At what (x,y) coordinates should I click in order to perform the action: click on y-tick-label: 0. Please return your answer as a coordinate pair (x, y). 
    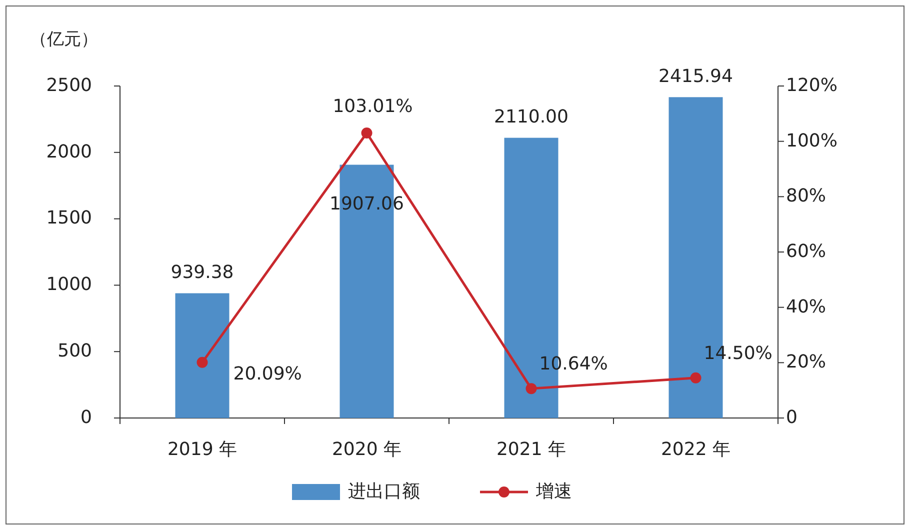
    Looking at the image, I should click on (86, 417).